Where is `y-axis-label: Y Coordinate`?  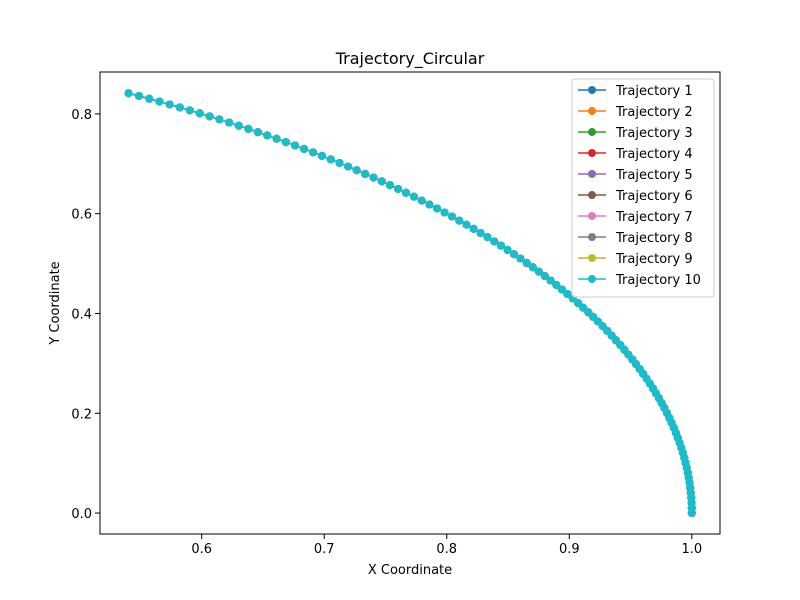
y-axis-label: Y Coordinate is located at coordinates (55, 303).